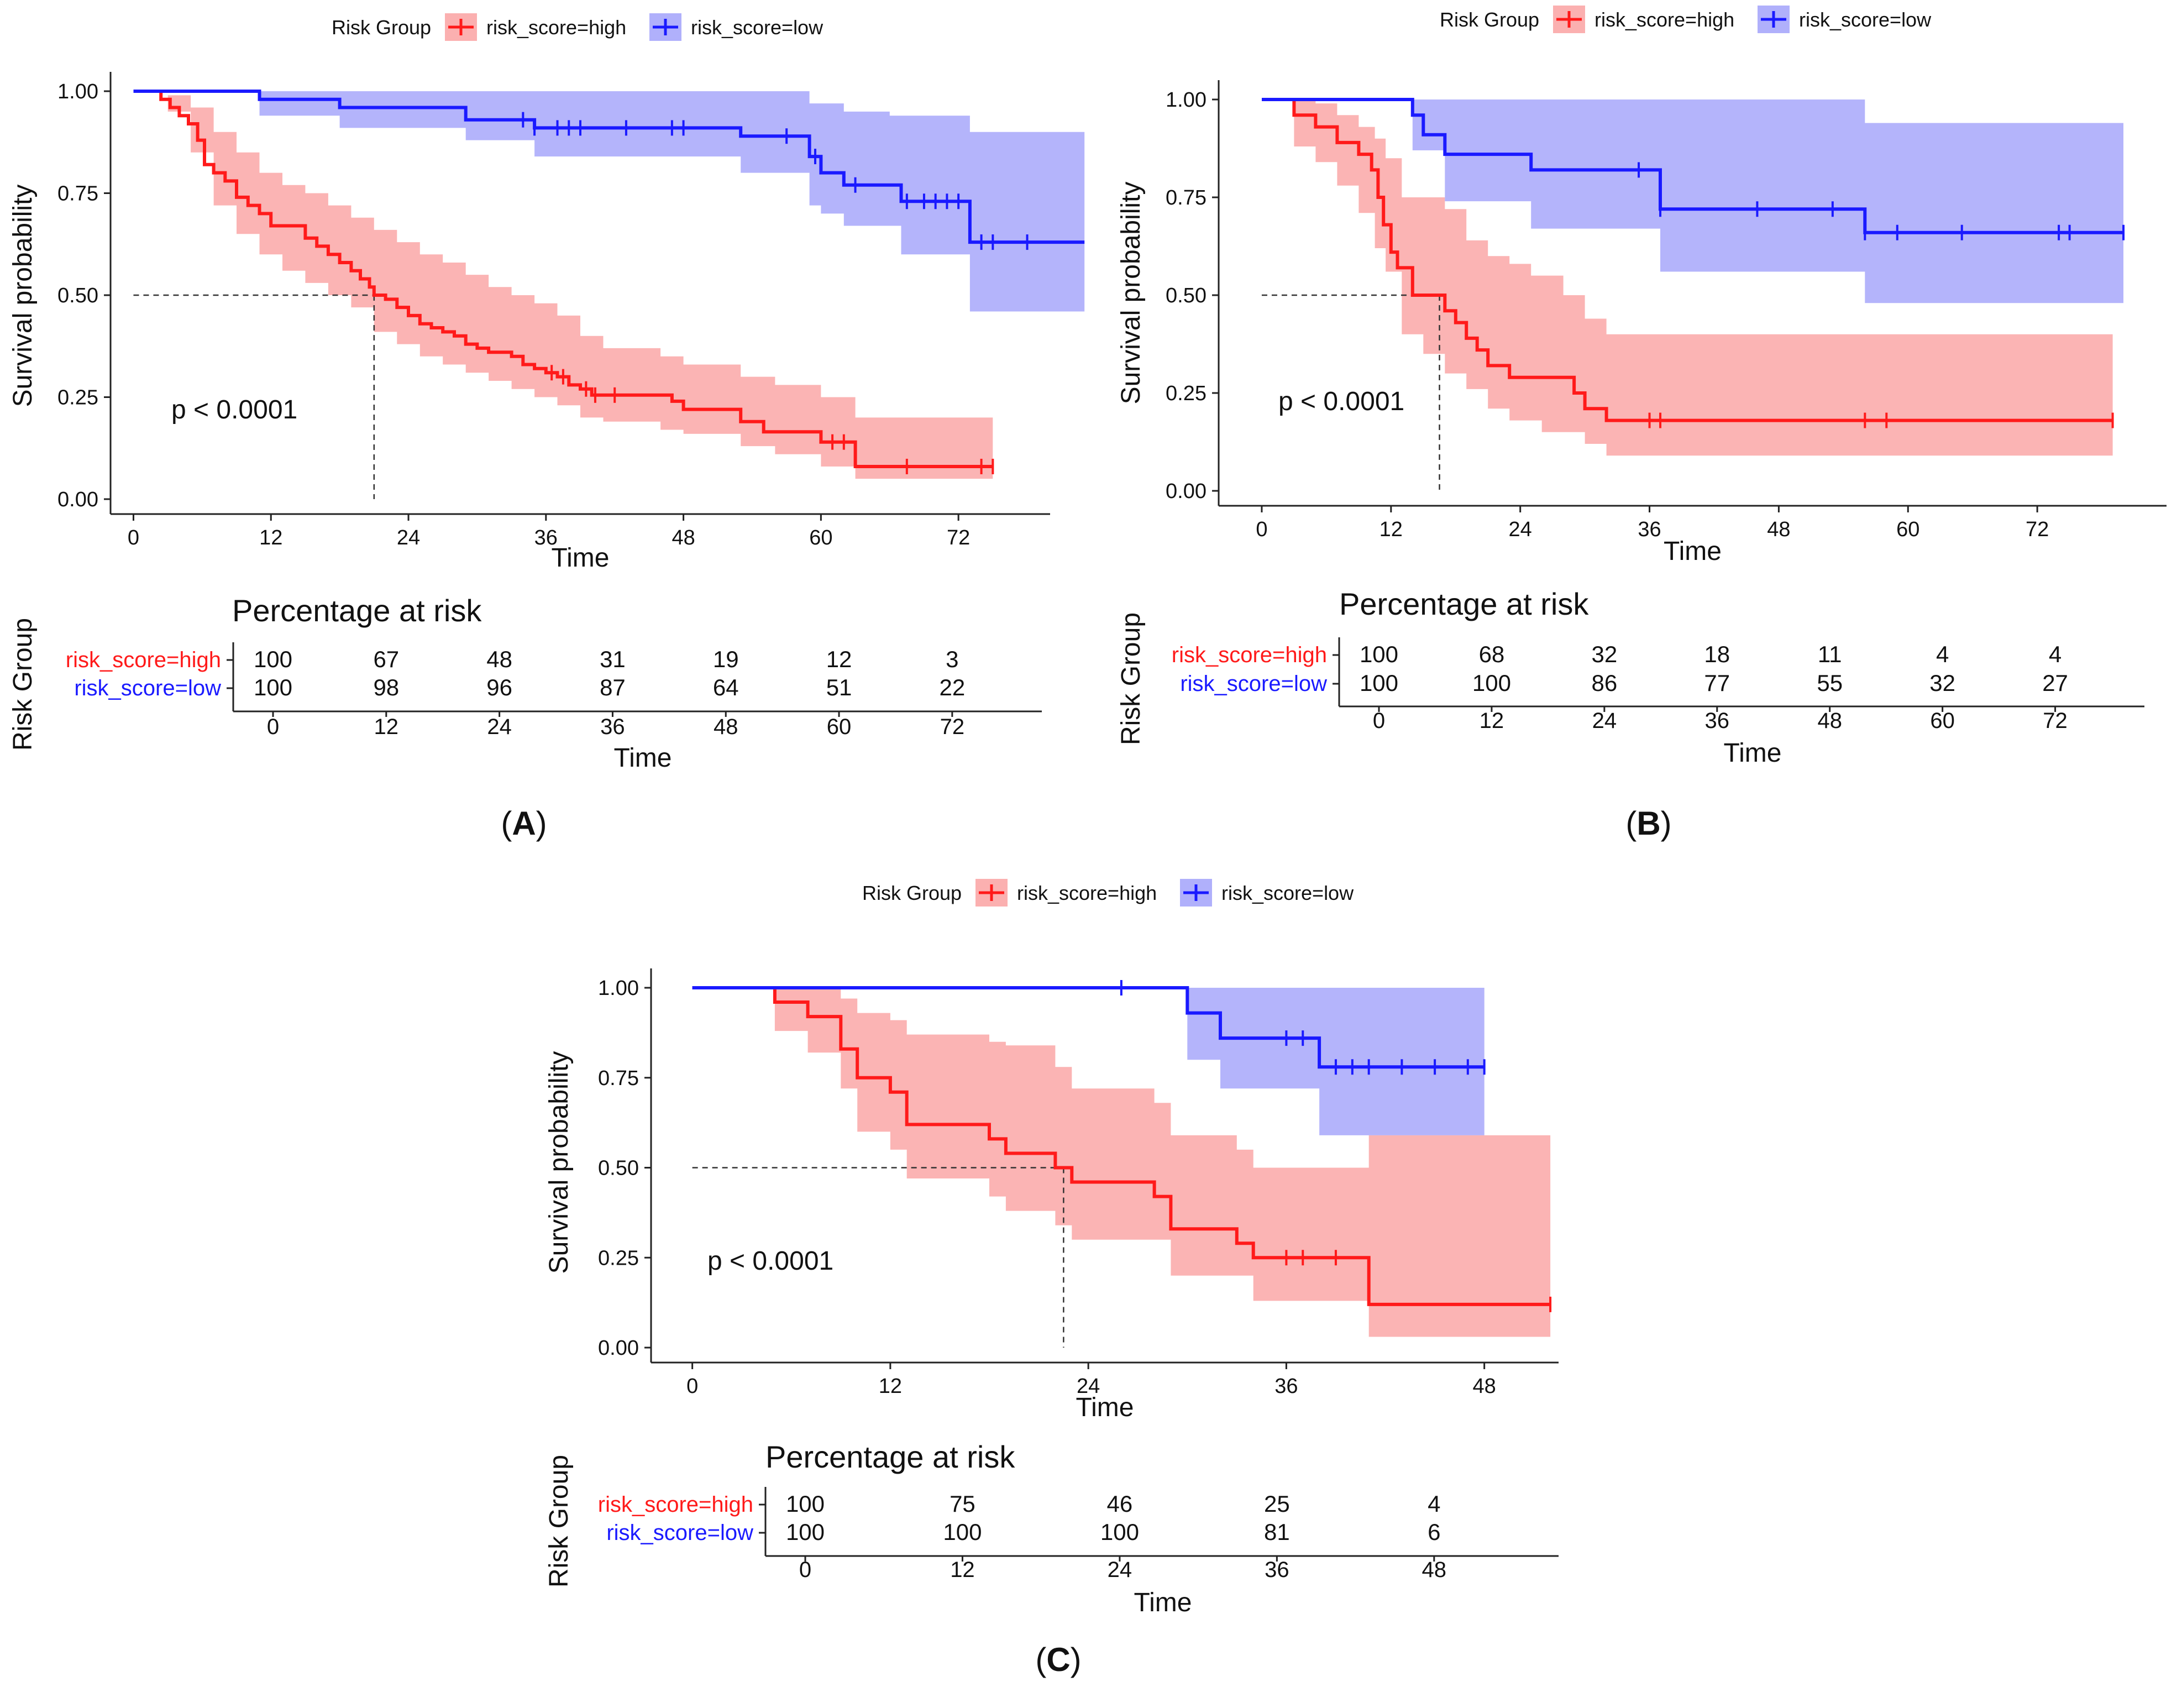 This screenshot has width=2182, height=1708. What do you see at coordinates (1942, 683) in the screenshot?
I see `risk-cell-low: 32` at bounding box center [1942, 683].